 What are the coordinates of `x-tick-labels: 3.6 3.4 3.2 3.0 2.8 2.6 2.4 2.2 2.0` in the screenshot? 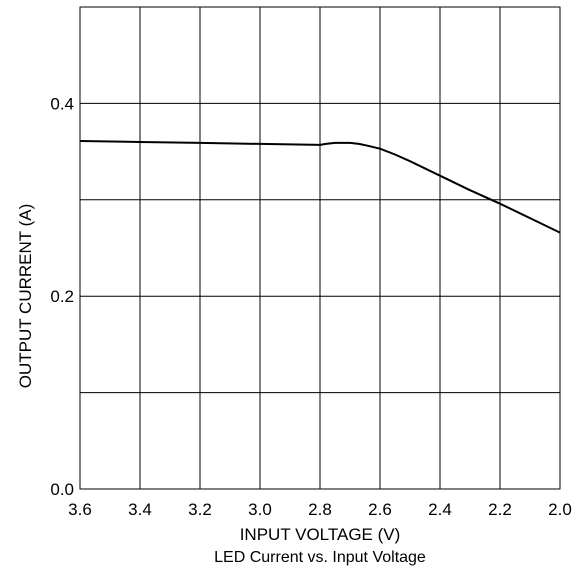 It's located at (320, 509).